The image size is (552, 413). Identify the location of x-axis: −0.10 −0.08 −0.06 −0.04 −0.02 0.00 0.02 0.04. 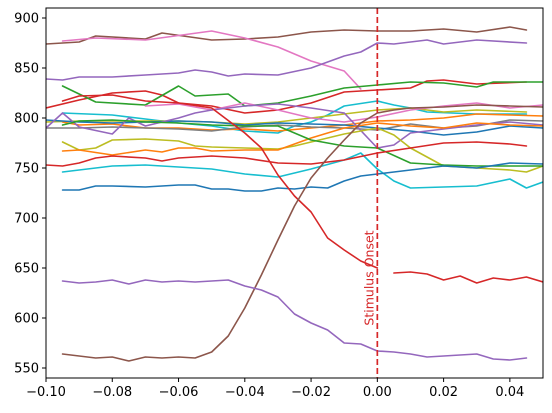
(275, 389).